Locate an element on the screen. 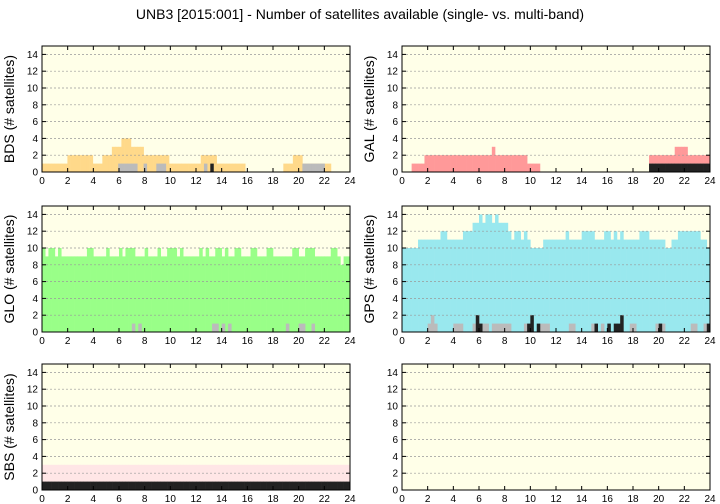  x-tick-label: 6 is located at coordinates (119, 341).